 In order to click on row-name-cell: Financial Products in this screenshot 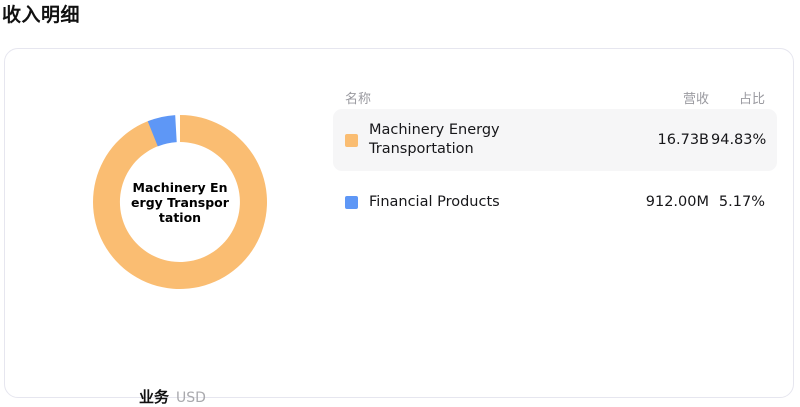, I will do `click(471, 202)`.